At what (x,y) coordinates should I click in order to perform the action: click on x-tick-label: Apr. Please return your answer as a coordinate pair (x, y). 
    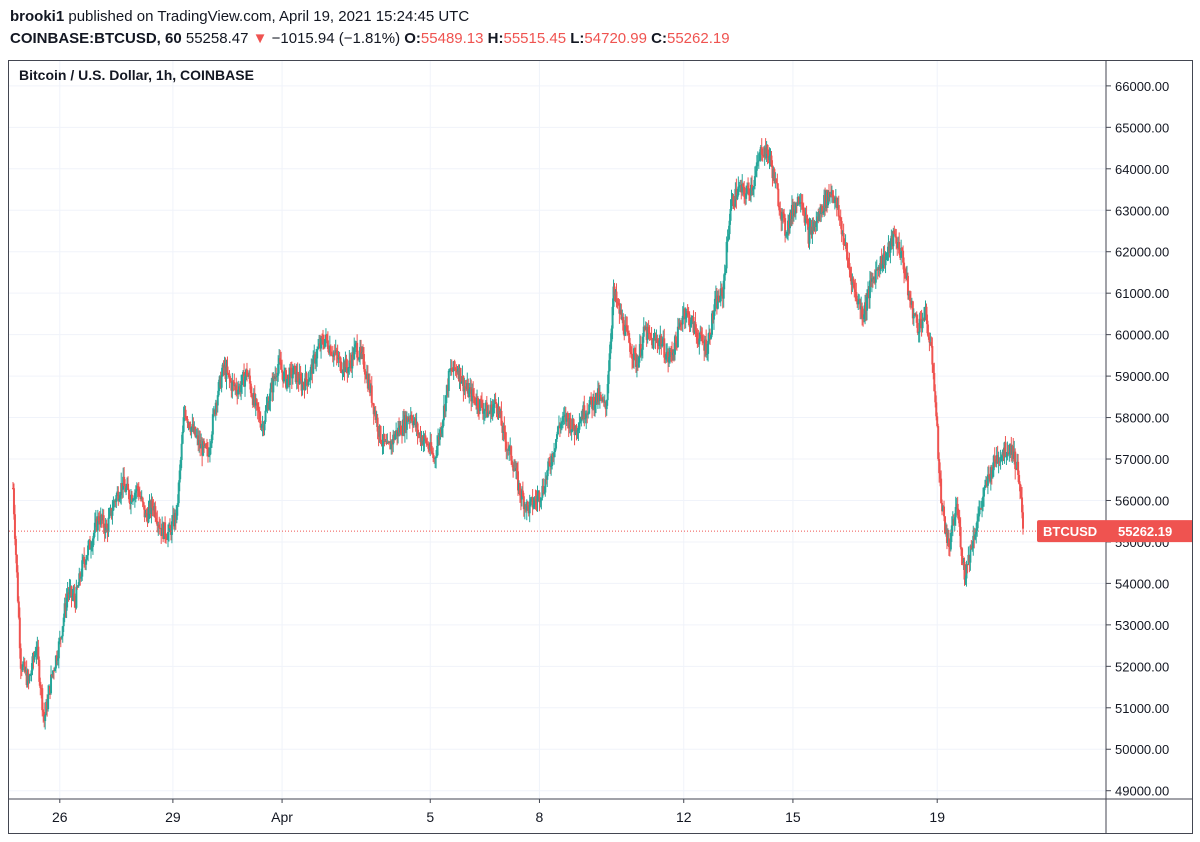
    Looking at the image, I should click on (282, 817).